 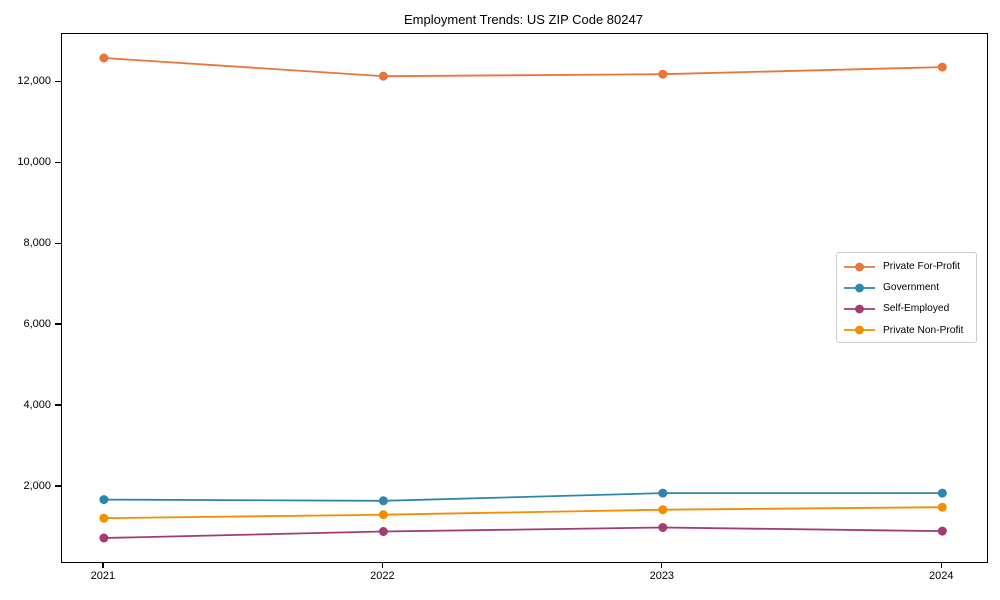 I want to click on x-tick-label: 2021, so click(x=103, y=576).